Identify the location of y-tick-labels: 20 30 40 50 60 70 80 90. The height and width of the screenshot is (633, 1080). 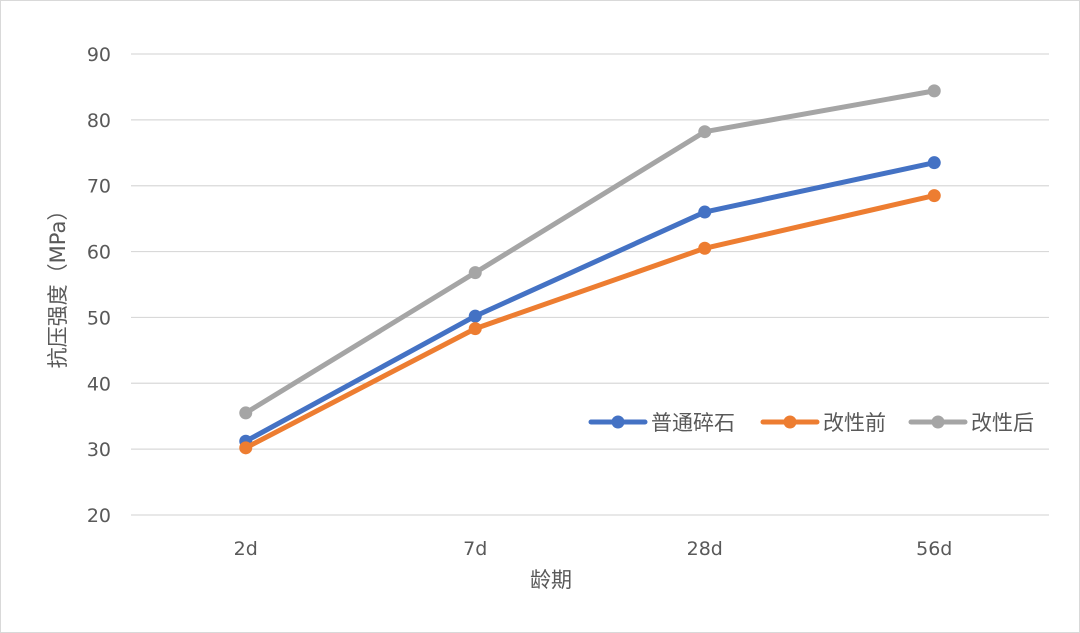
(99, 285).